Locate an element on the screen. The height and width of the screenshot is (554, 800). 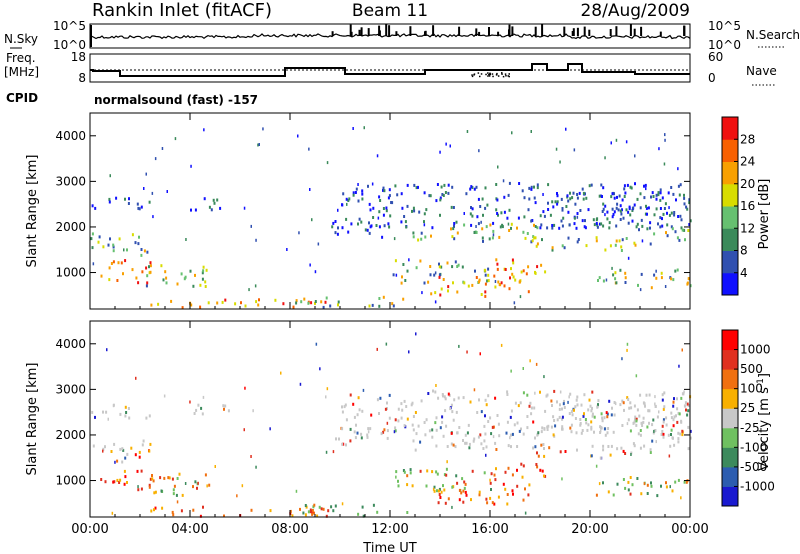
velocity-colorbar-swatch is located at coordinates (730, 476).